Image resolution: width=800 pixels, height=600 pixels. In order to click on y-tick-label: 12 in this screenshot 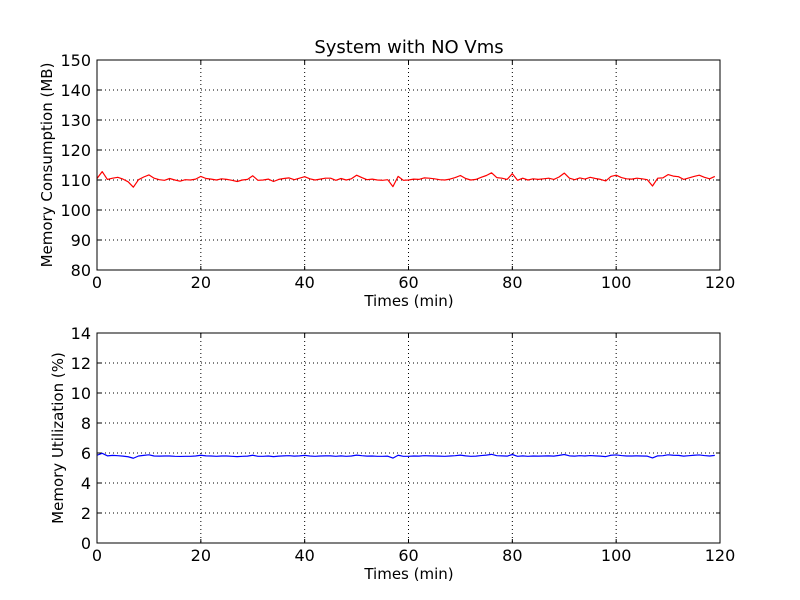, I will do `click(81, 363)`.